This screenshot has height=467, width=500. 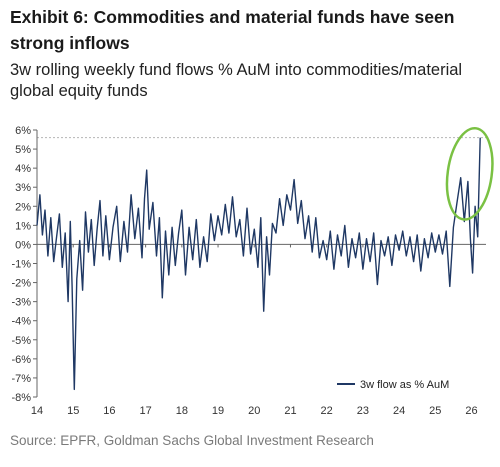 What do you see at coordinates (23, 188) in the screenshot?
I see `y-tick-label: 3%` at bounding box center [23, 188].